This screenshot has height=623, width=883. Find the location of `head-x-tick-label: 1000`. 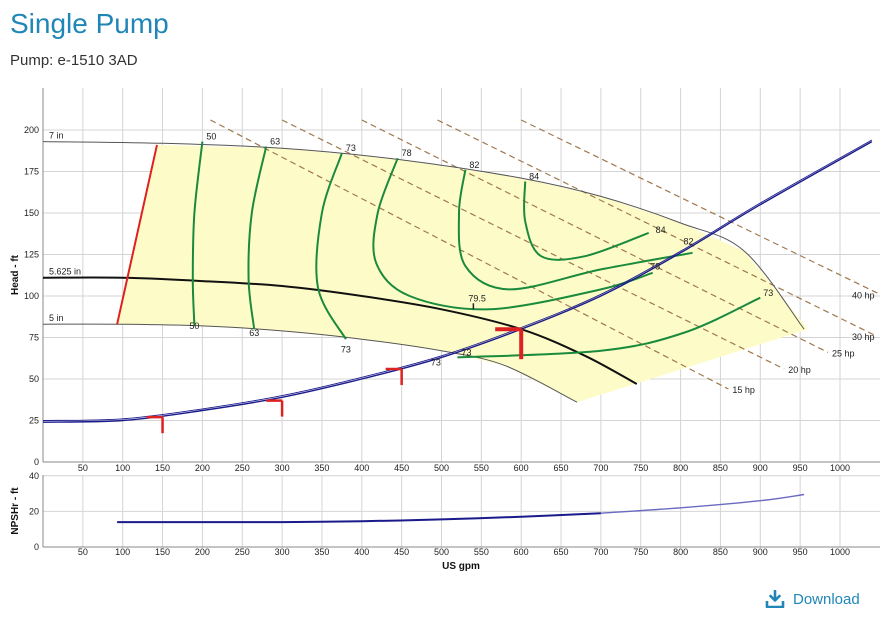

head-x-tick-label: 1000 is located at coordinates (840, 468).